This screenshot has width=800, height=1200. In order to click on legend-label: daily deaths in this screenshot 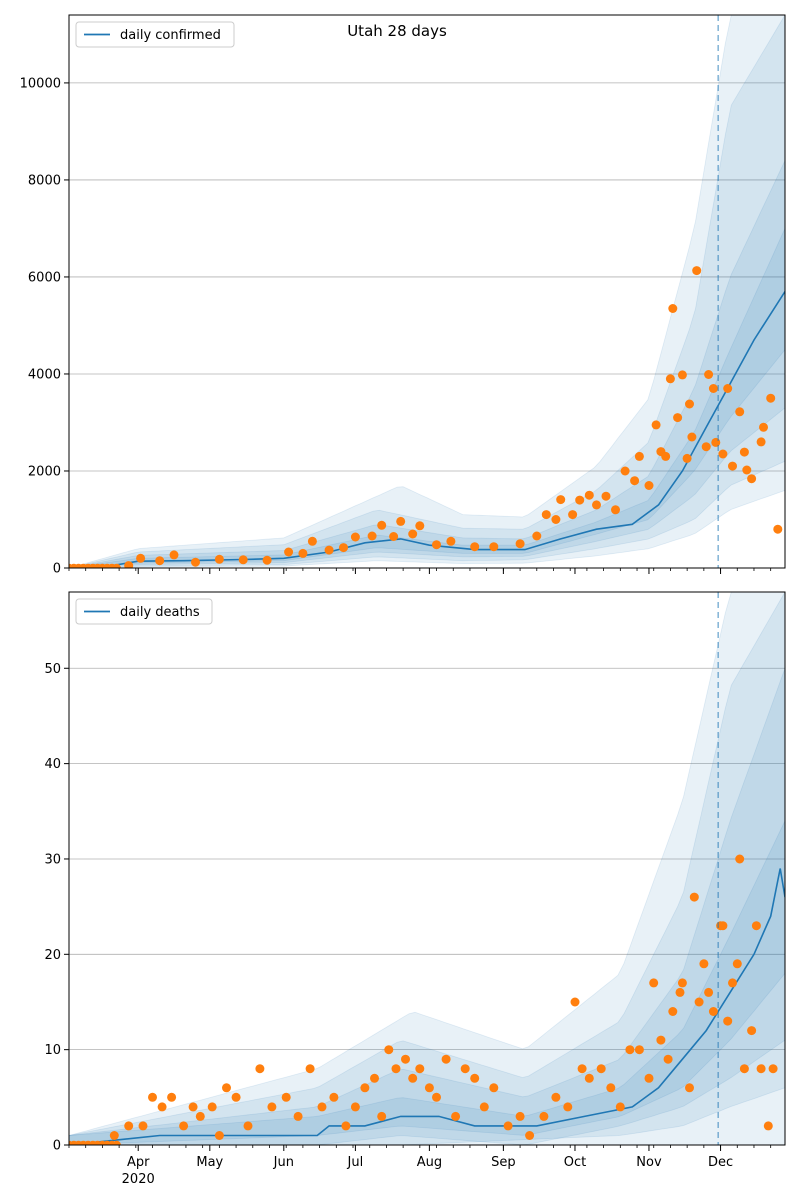, I will do `click(160, 612)`.